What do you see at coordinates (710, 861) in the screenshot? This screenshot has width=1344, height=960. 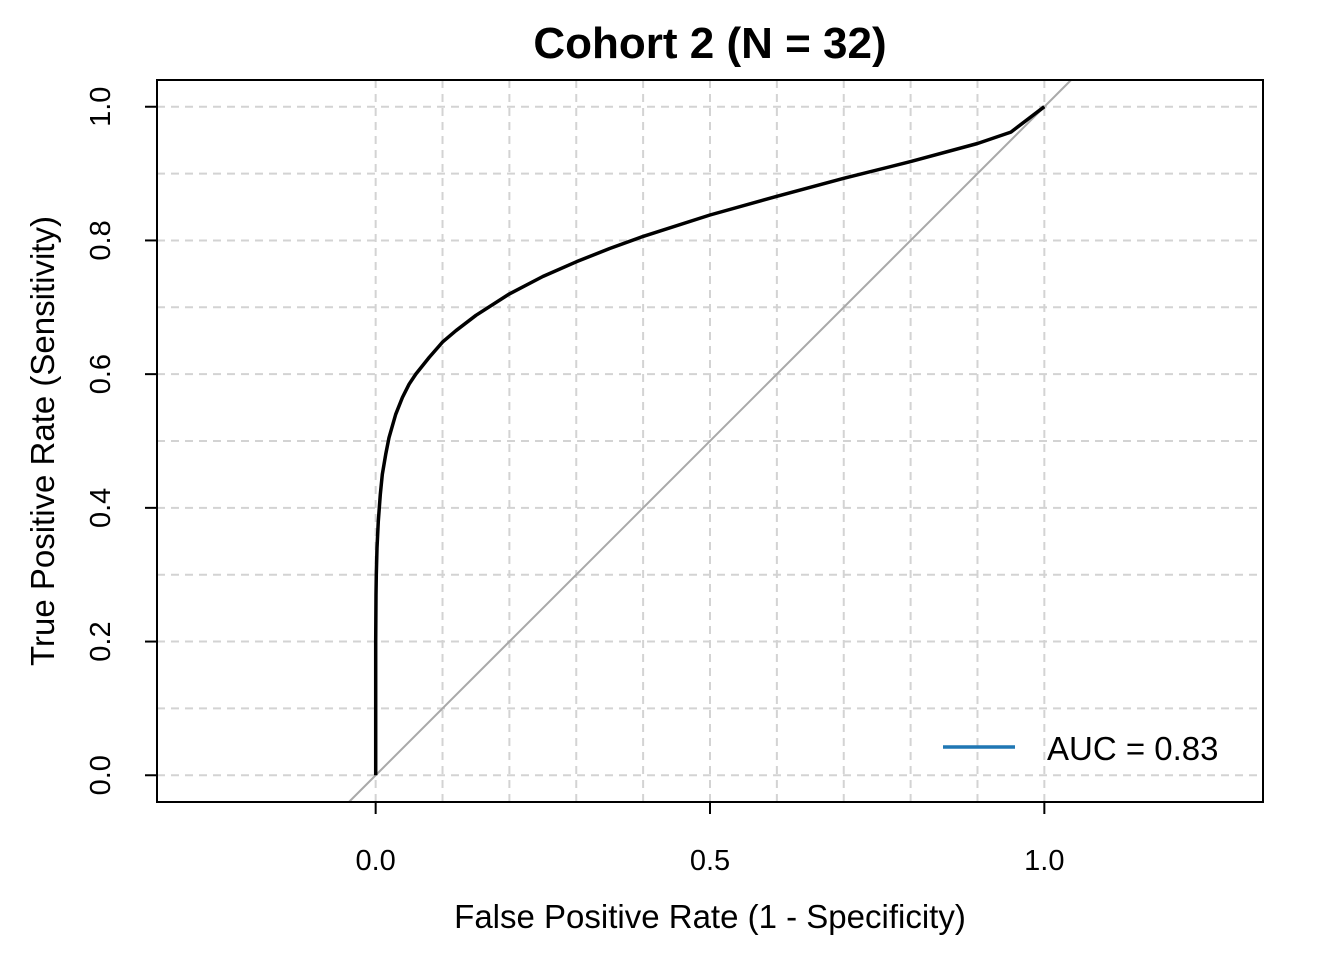 I see `x-tick-label: 0.5` at bounding box center [710, 861].